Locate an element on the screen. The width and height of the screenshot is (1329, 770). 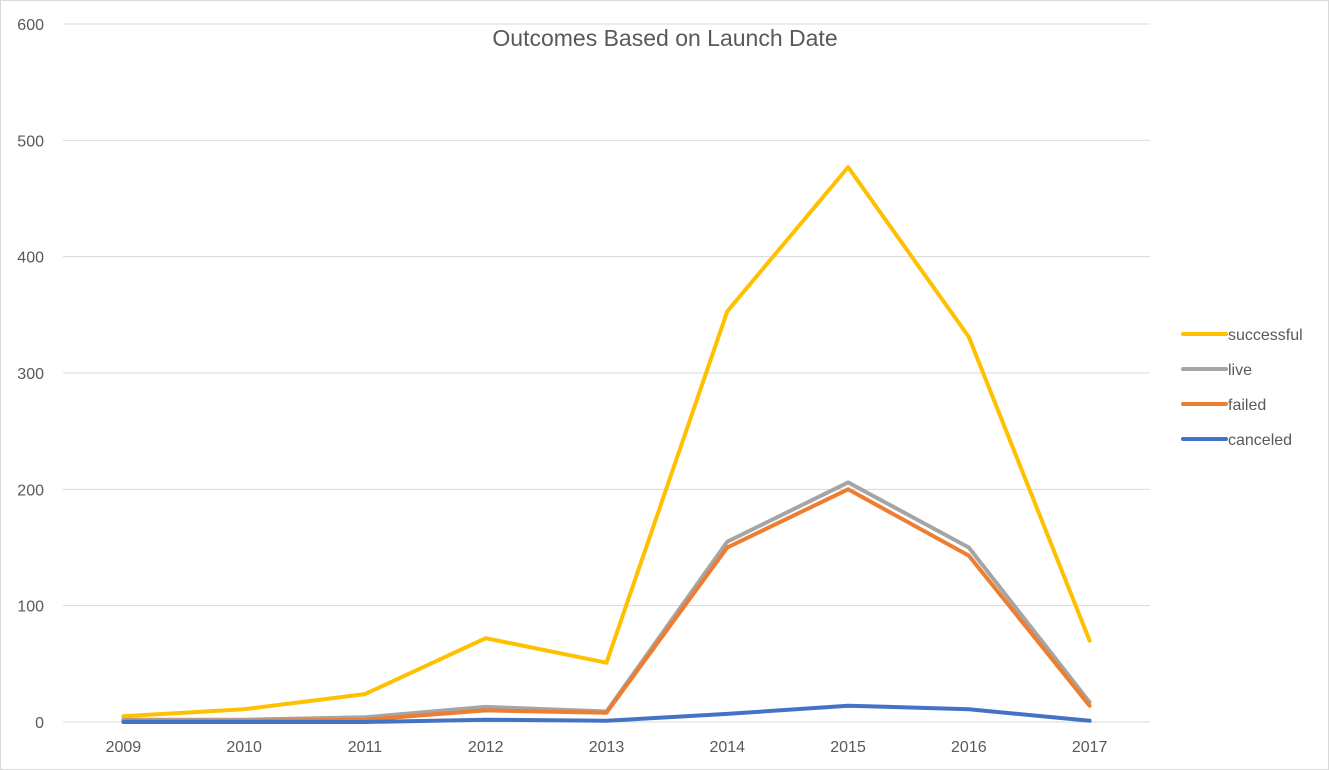
y-tick-label: 600 is located at coordinates (30, 25).